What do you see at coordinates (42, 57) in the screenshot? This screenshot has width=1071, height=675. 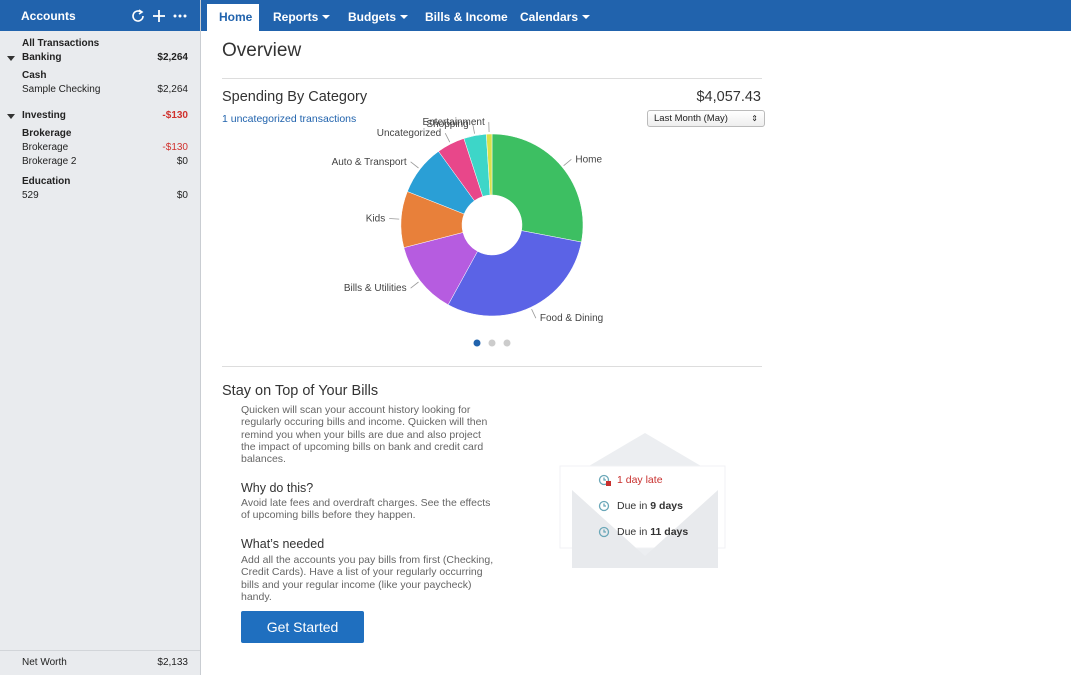 I see `account-group-label: Banking` at bounding box center [42, 57].